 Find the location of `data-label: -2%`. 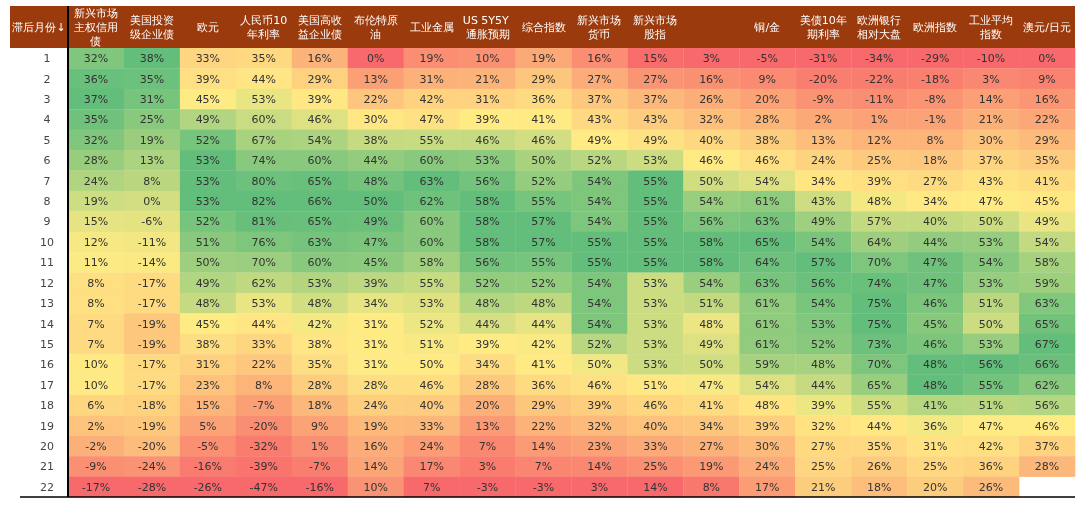

data-label: -2% is located at coordinates (96, 446).